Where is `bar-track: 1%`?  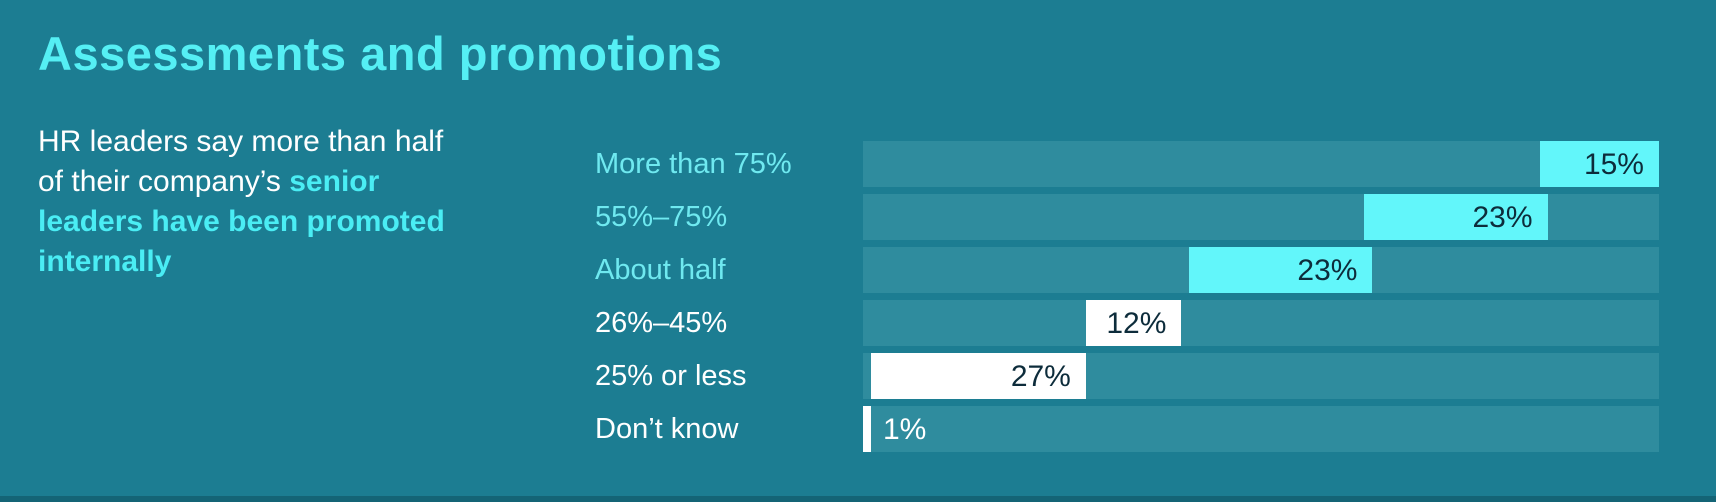 bar-track: 1% is located at coordinates (1261, 429).